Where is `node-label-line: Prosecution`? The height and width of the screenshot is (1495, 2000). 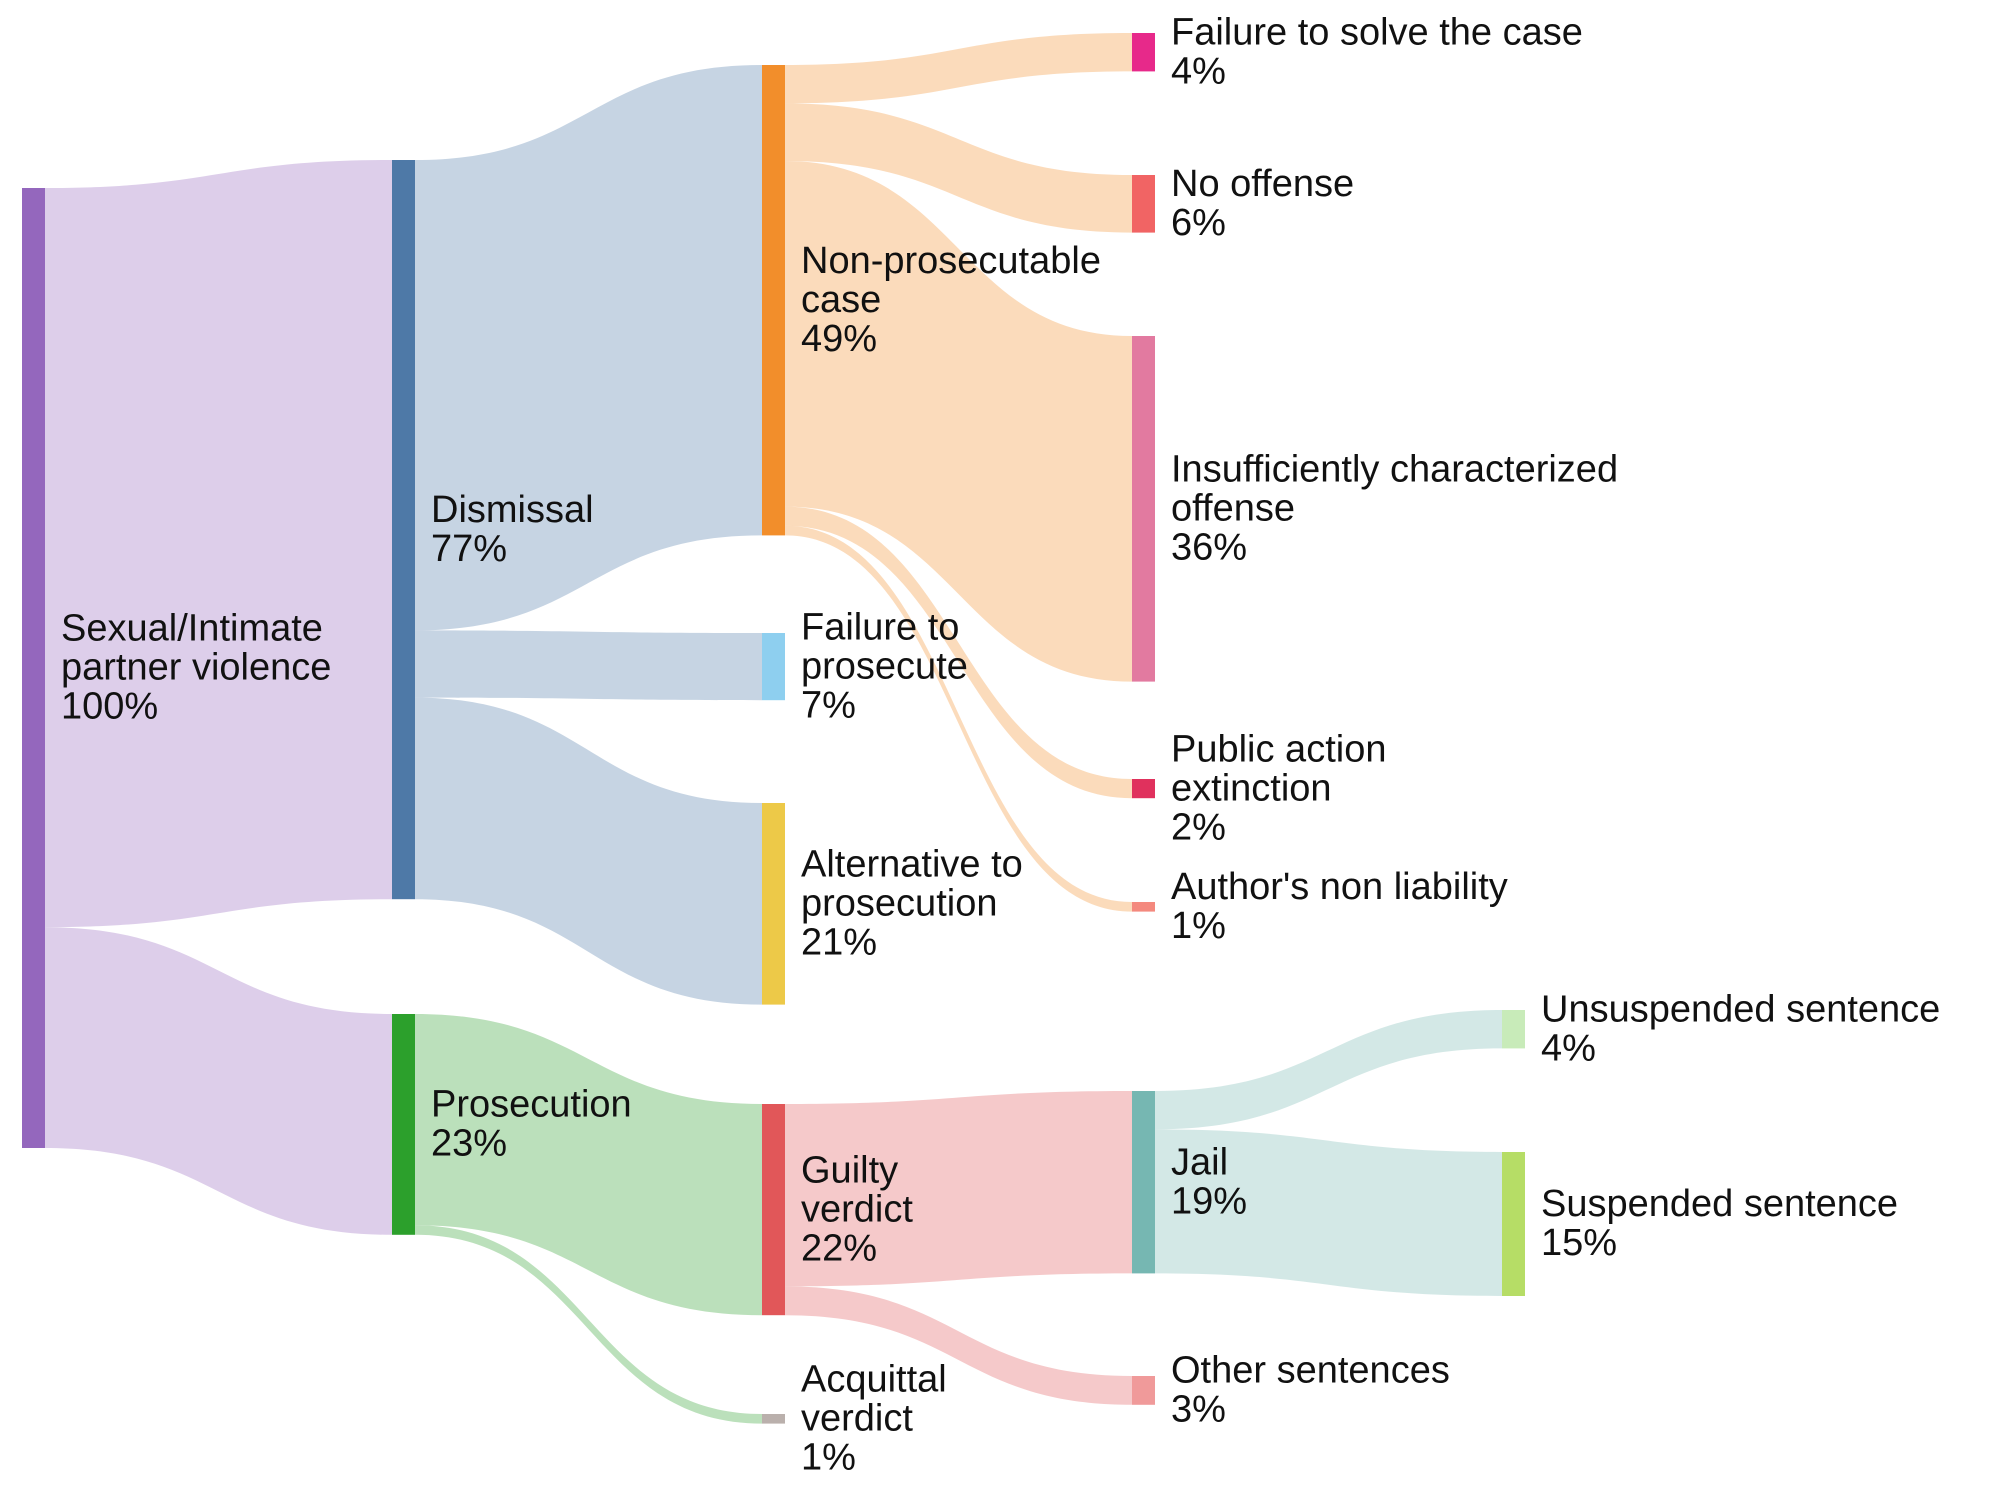
node-label-line: Prosecution is located at coordinates (531, 1105).